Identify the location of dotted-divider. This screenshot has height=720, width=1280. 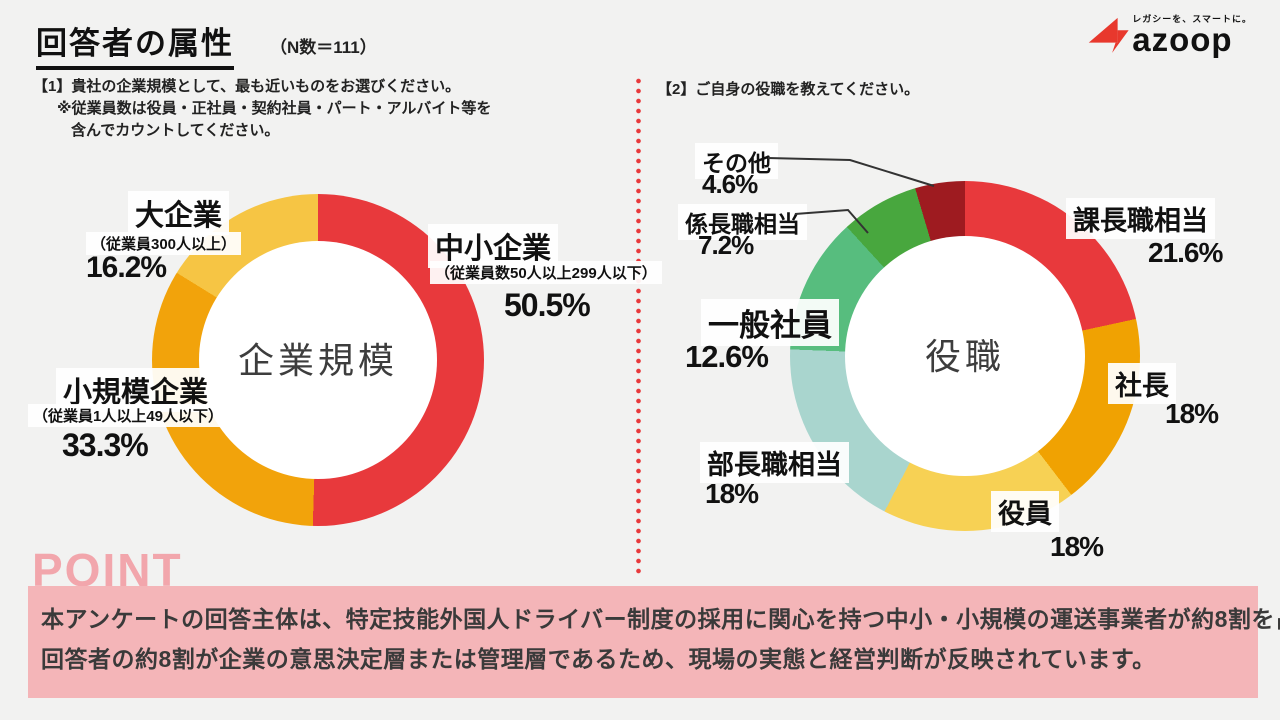
(638, 326).